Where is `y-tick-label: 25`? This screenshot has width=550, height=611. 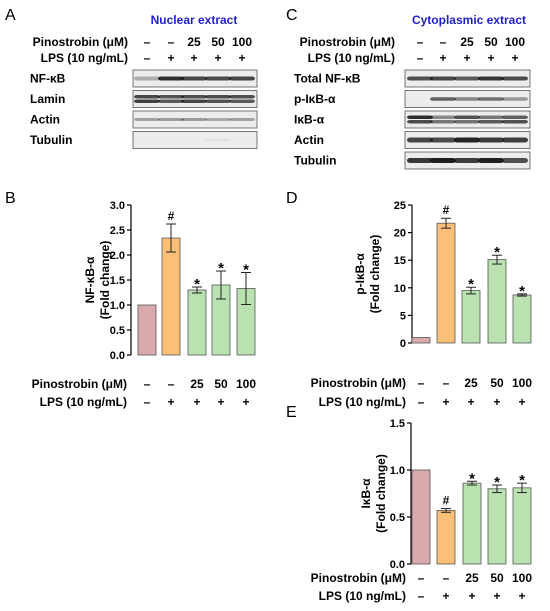 y-tick-label: 25 is located at coordinates (400, 206).